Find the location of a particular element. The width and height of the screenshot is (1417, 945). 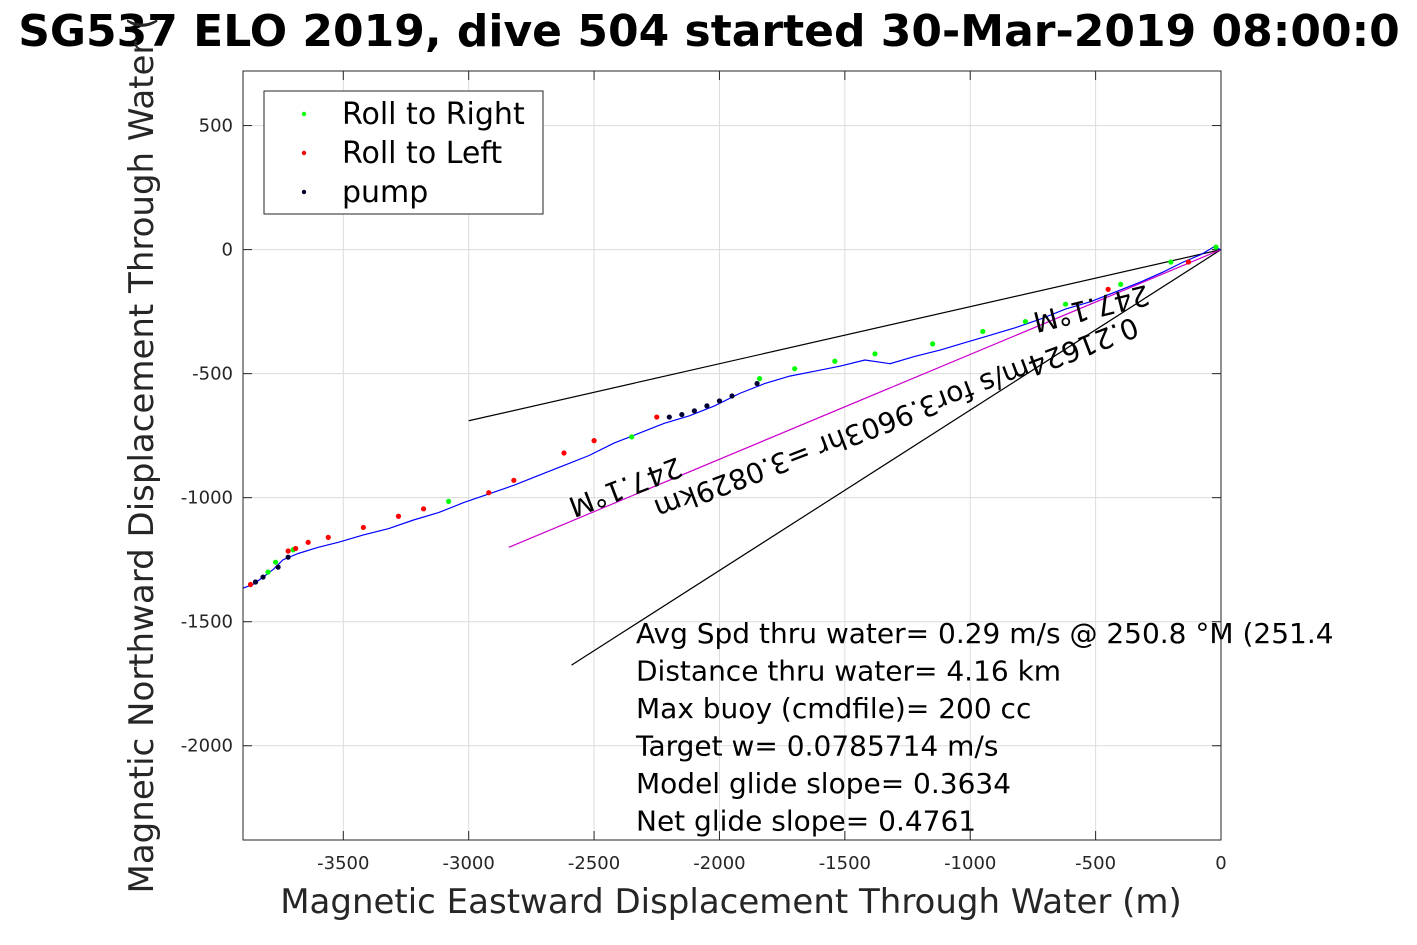

legend: Roll to Right Roll to Left pump is located at coordinates (403, 152).